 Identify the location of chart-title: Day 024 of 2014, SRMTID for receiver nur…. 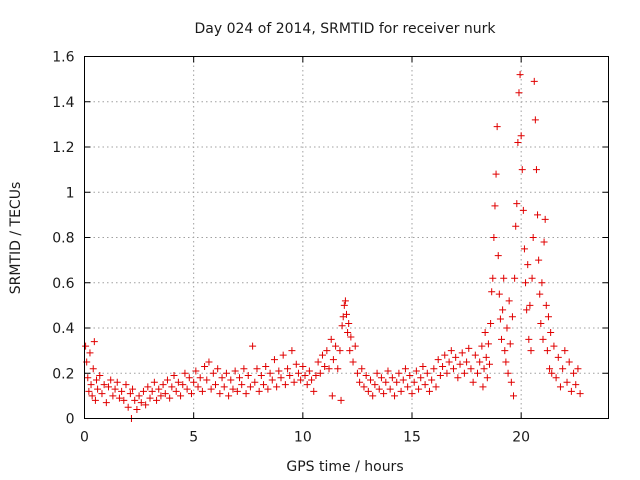
(345, 29).